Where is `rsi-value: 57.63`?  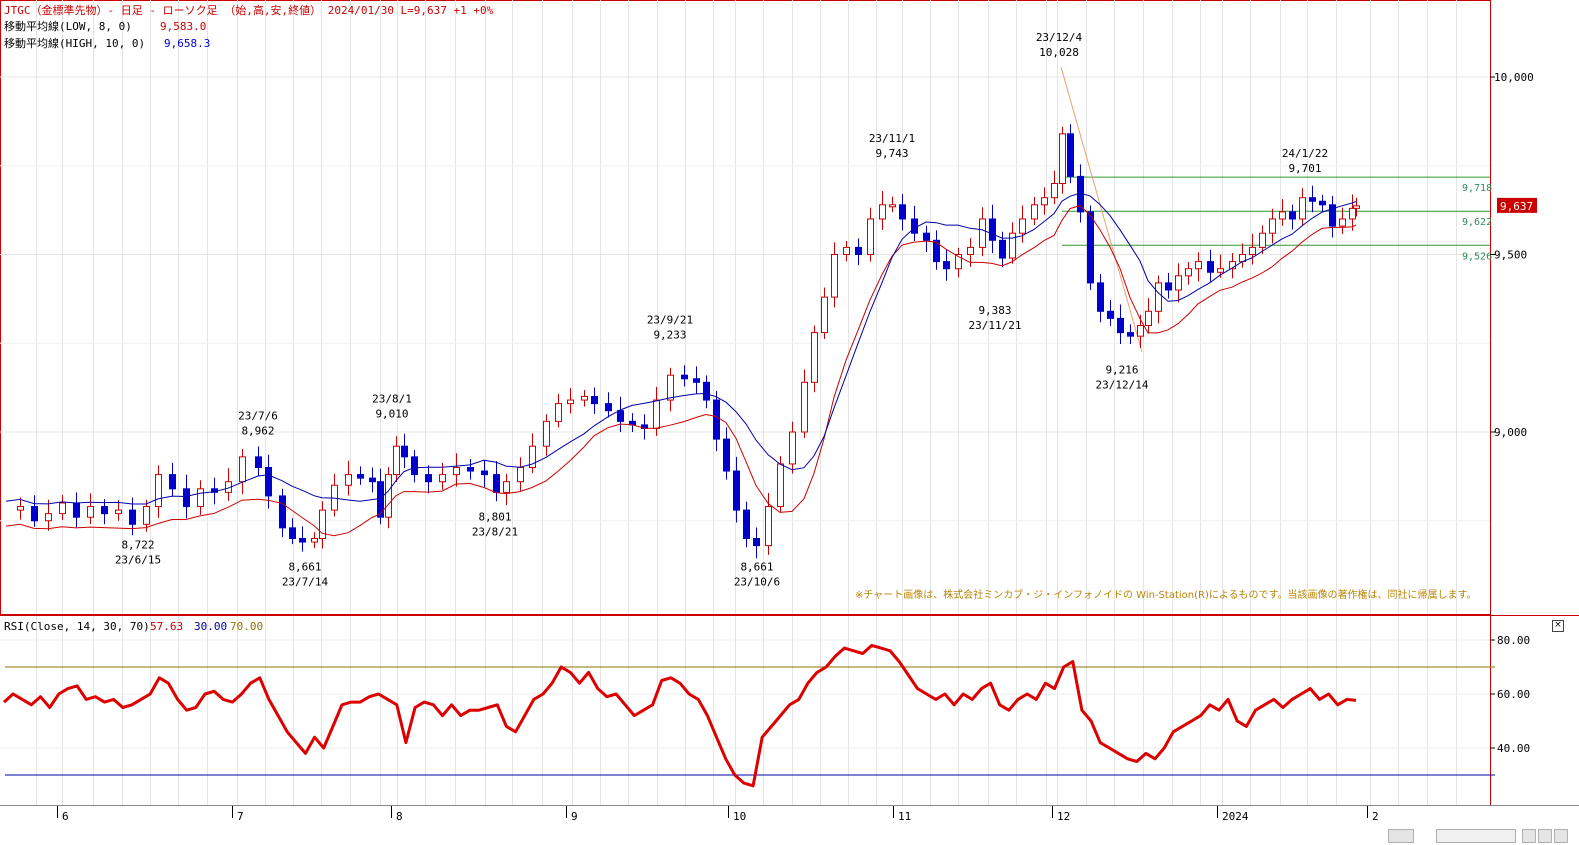 rsi-value: 57.63 is located at coordinates (166, 626).